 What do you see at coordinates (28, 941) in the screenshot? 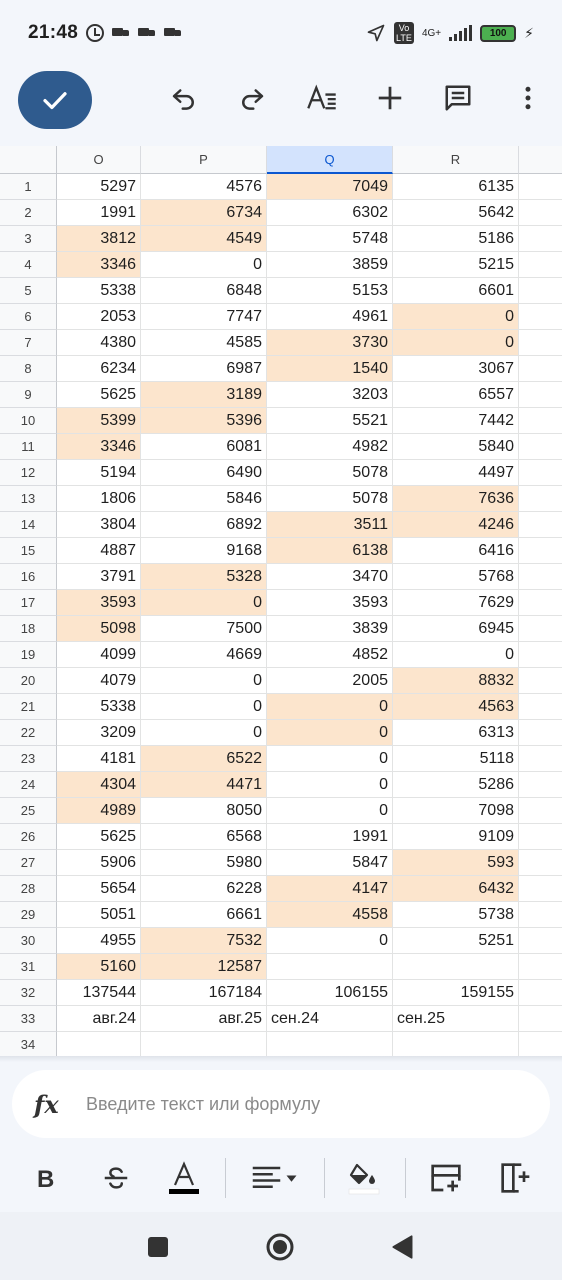
I see `row-header: 30` at bounding box center [28, 941].